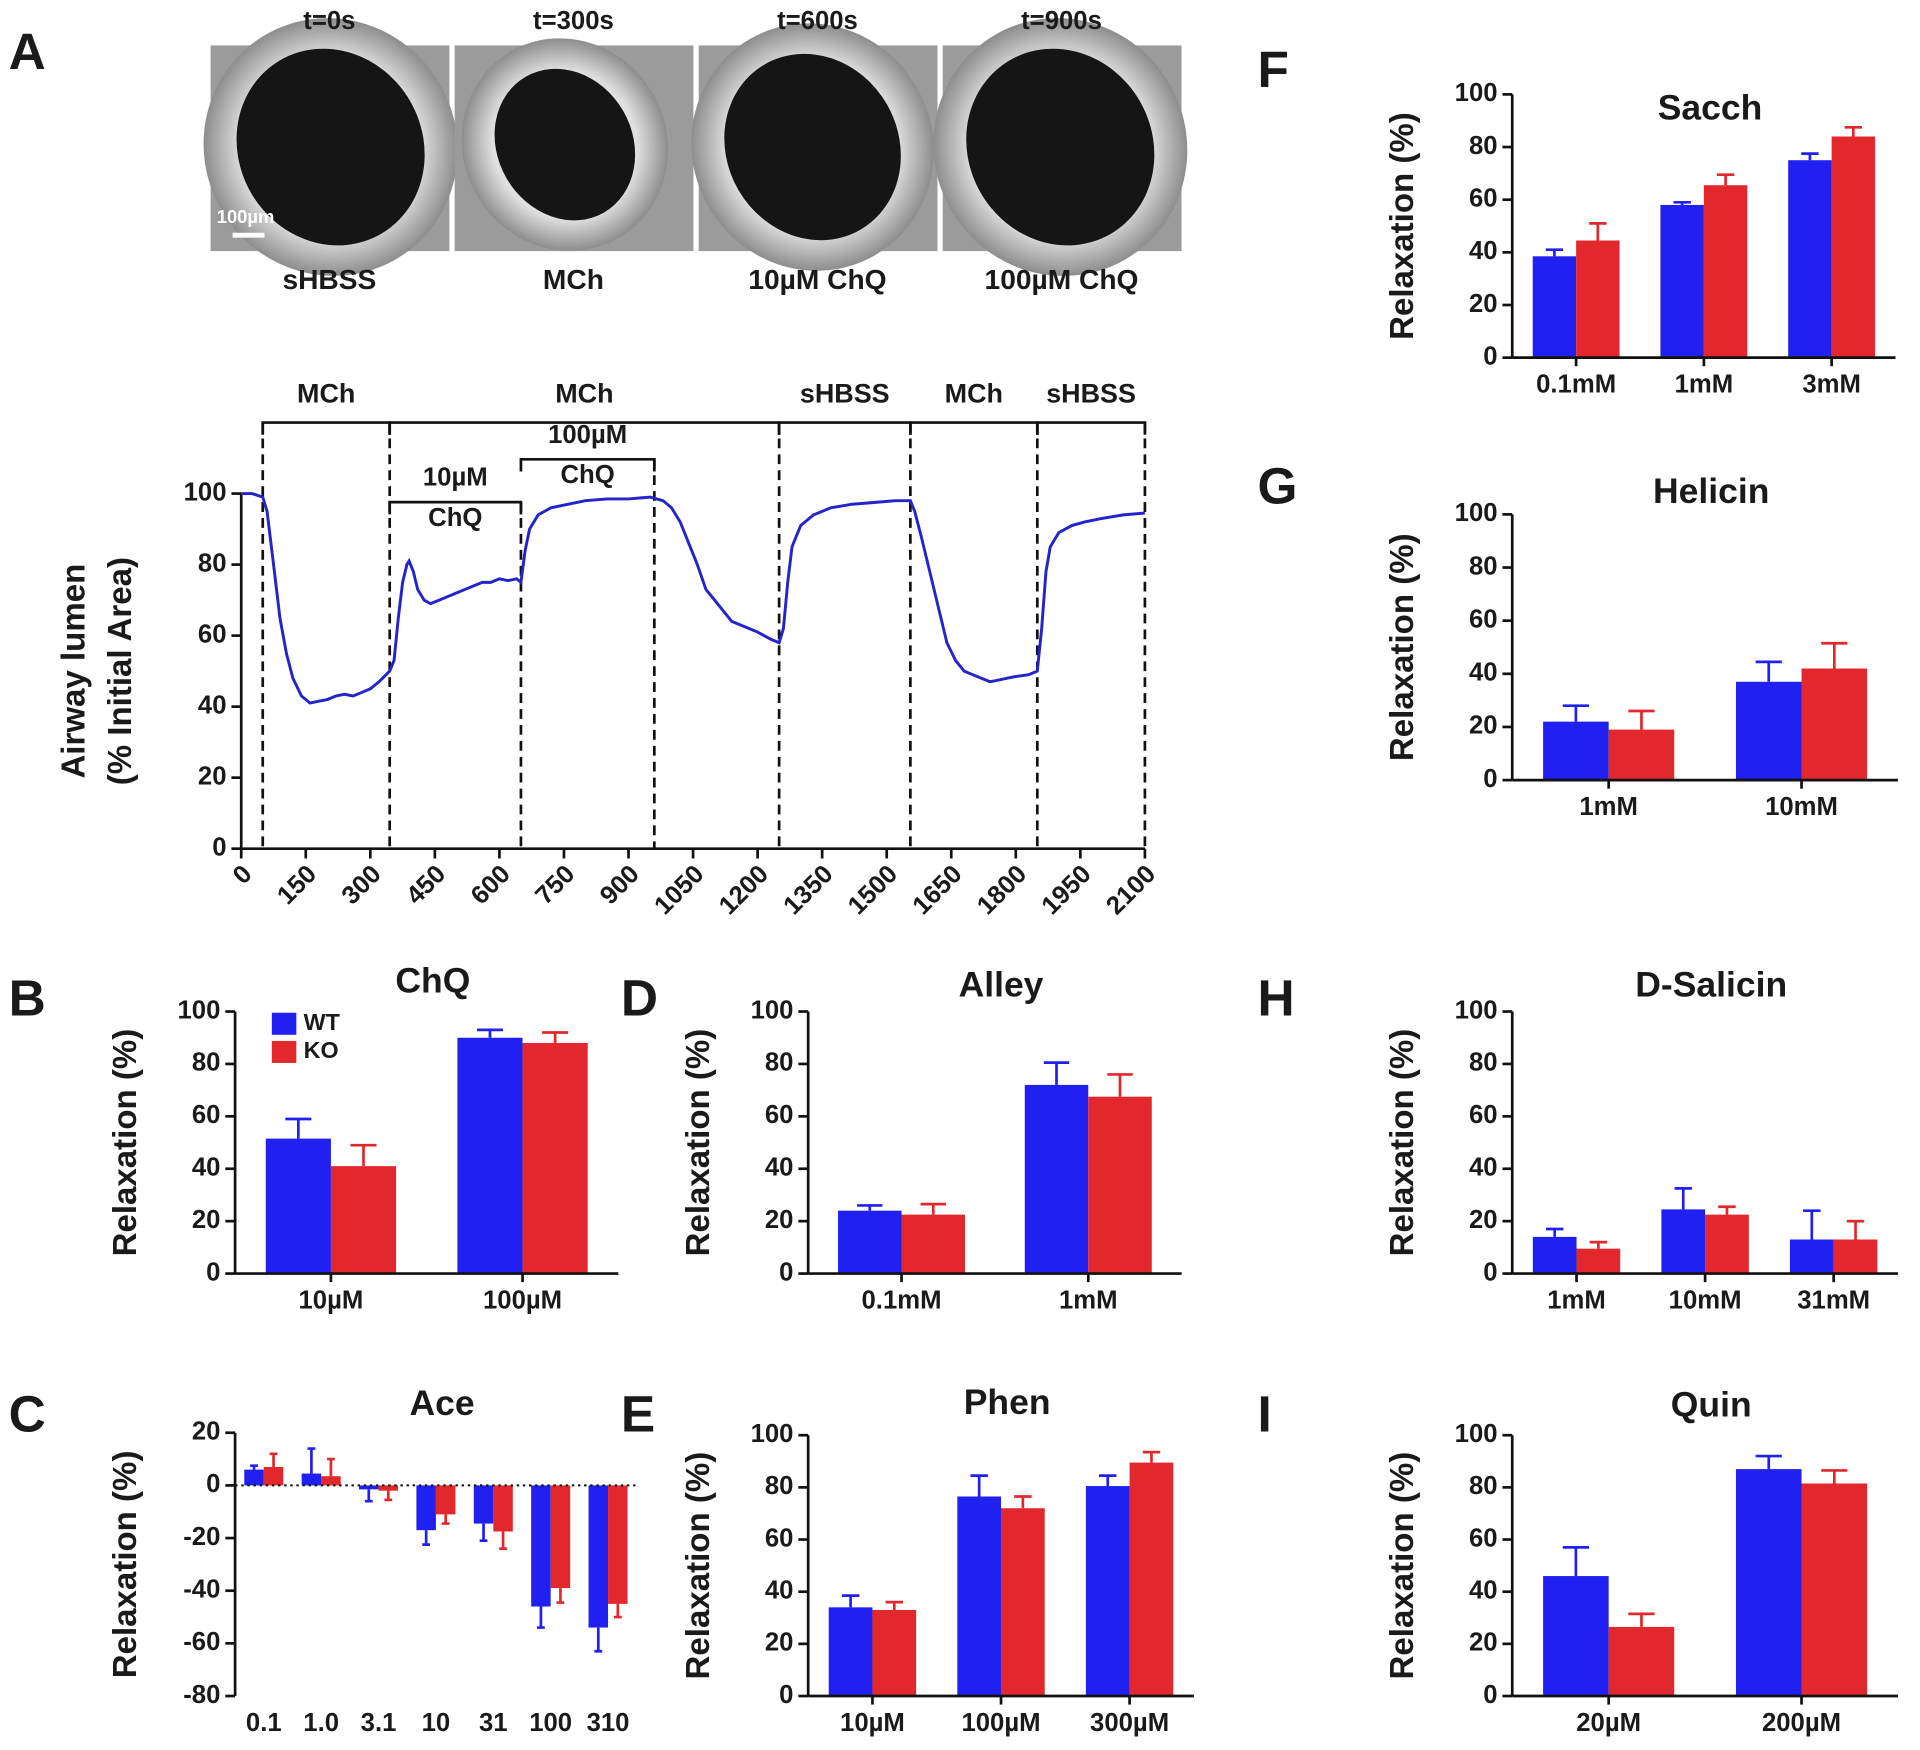 This screenshot has width=1920, height=1750. Describe the element at coordinates (1801, 807) in the screenshot. I see `x-tick-label: 10mM` at that location.